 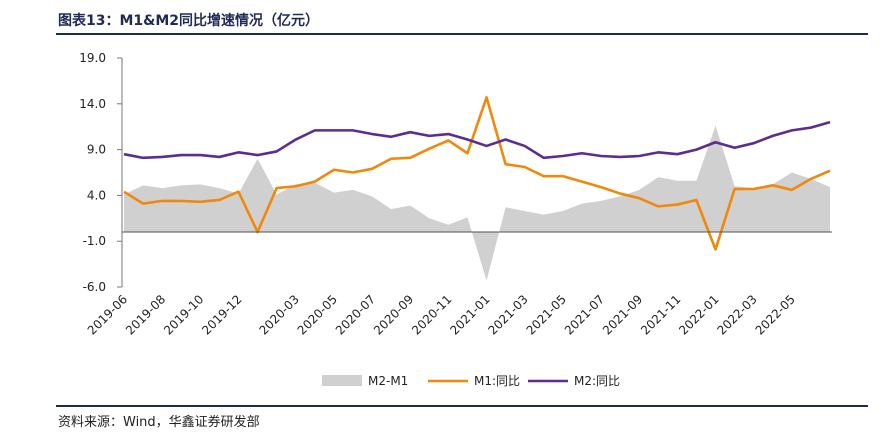 I want to click on x-tick-label: 2021-11, so click(x=660, y=314).